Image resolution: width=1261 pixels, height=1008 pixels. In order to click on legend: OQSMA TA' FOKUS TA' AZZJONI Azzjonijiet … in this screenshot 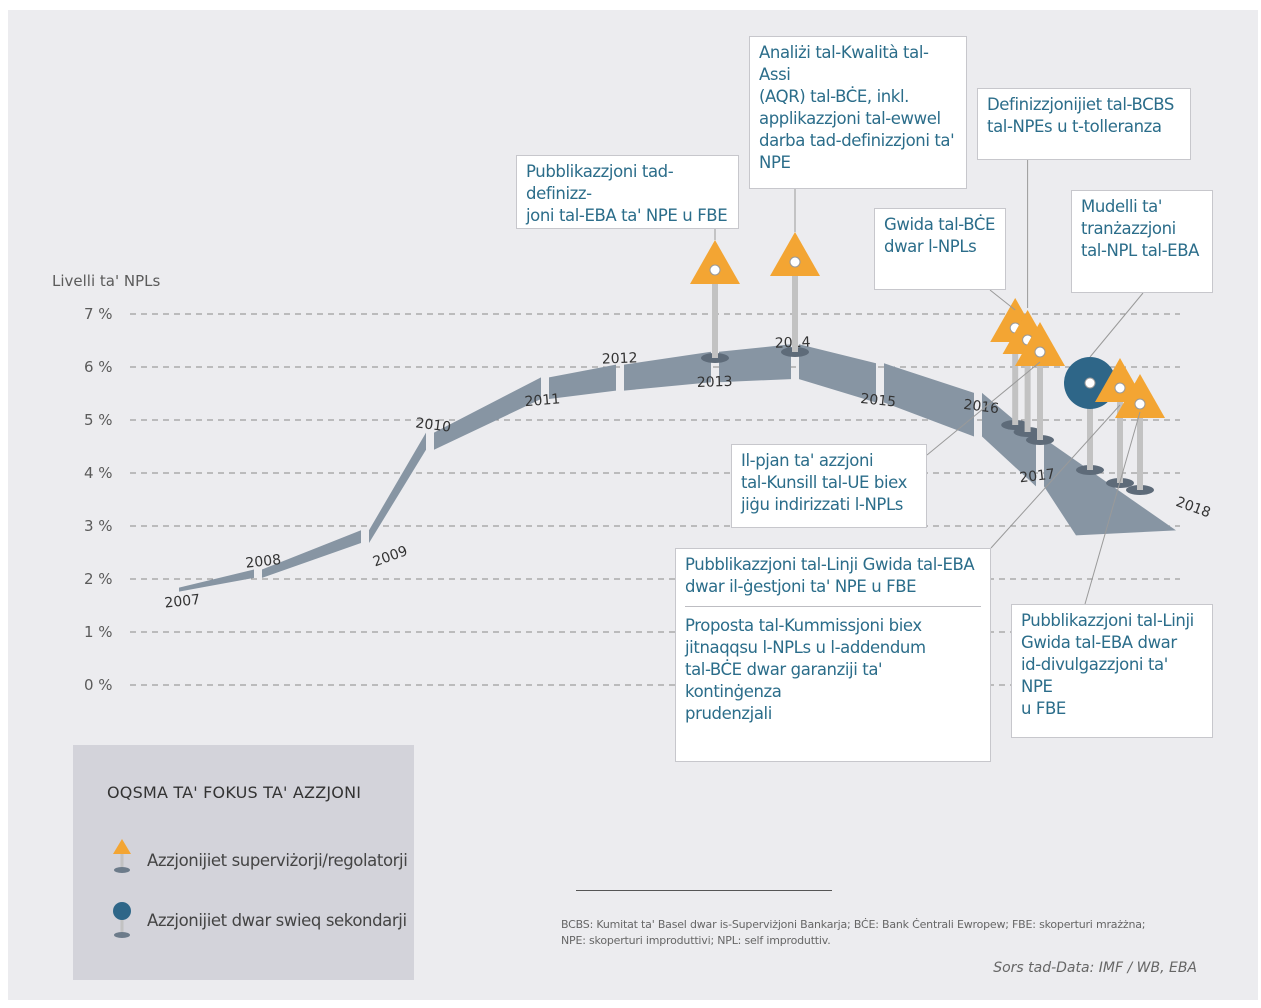, I will do `click(243, 862)`.